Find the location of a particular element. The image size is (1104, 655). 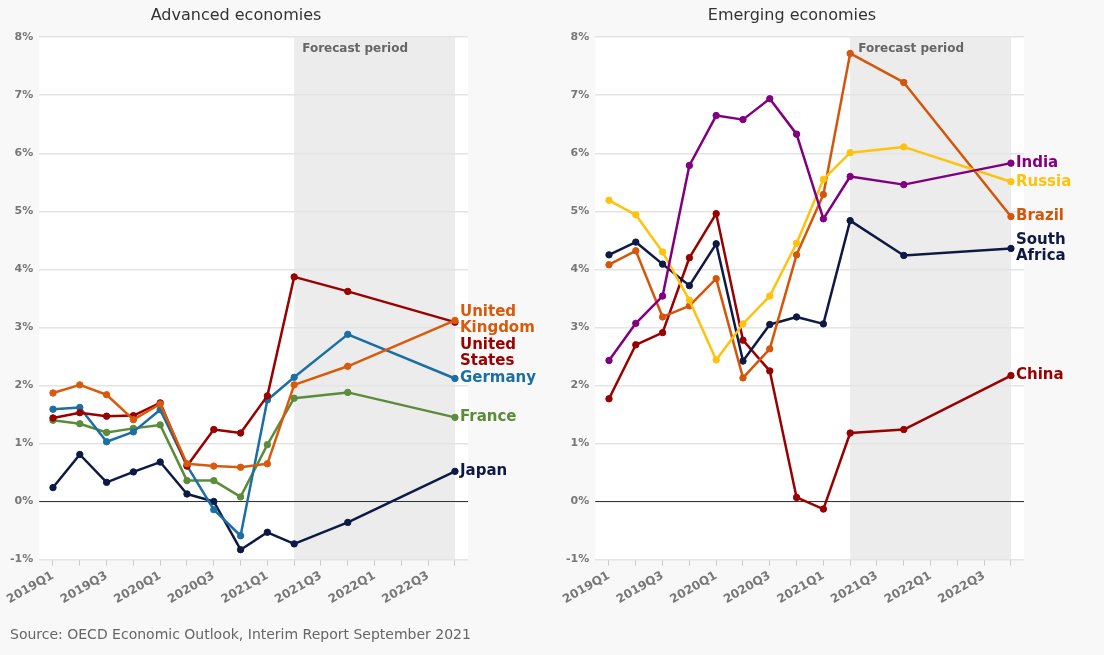

chart-title: Emerging economies is located at coordinates (792, 14).